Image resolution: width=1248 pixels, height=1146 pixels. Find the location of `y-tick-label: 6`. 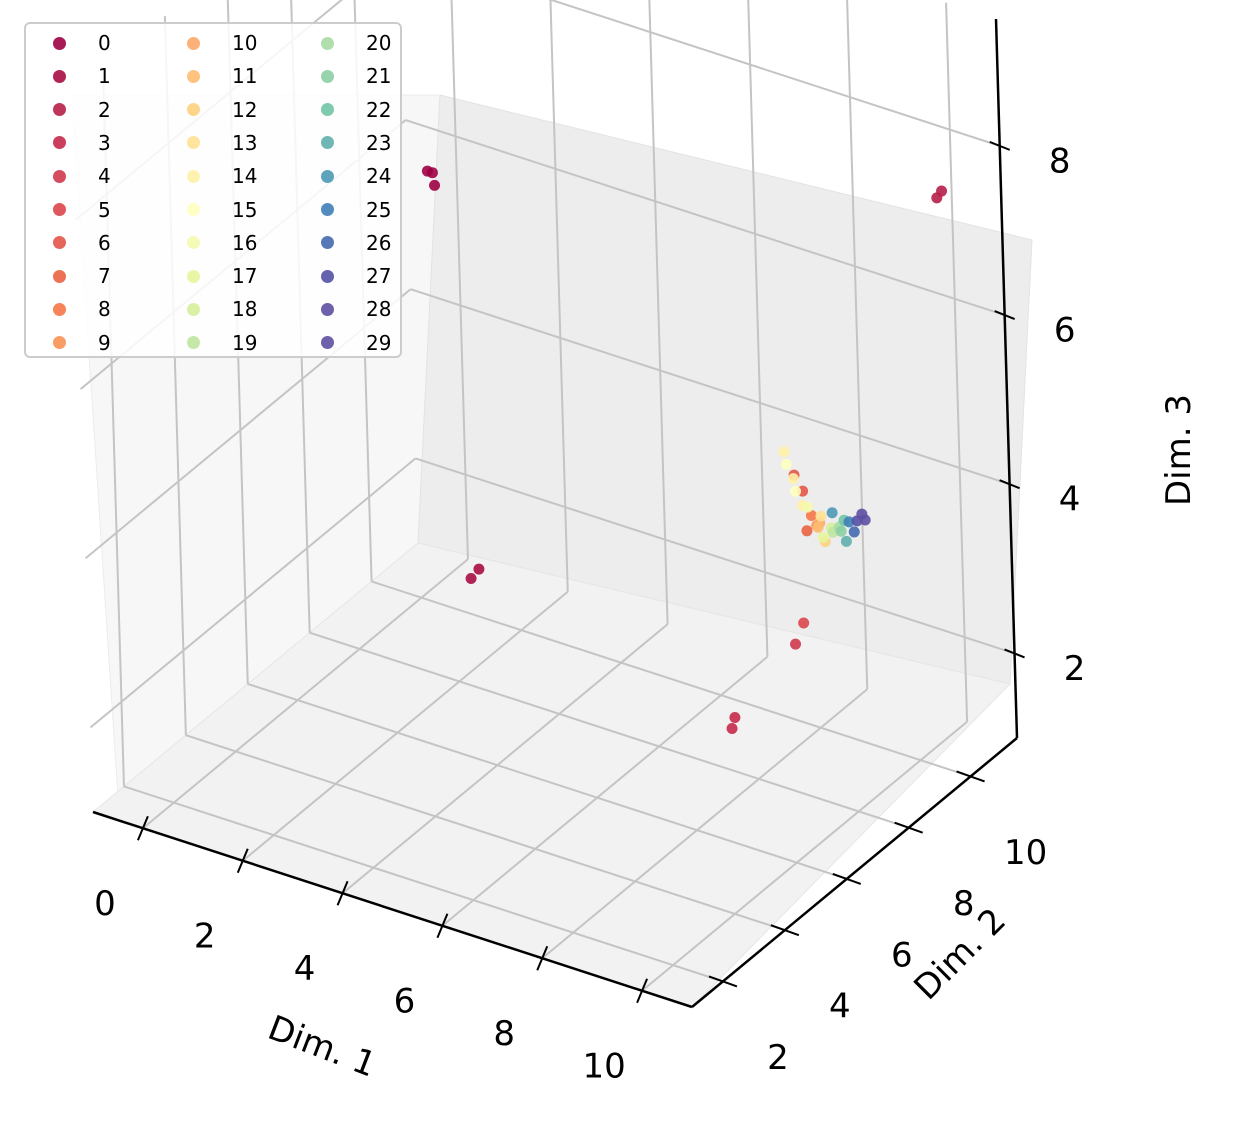

y-tick-label: 6 is located at coordinates (902, 955).